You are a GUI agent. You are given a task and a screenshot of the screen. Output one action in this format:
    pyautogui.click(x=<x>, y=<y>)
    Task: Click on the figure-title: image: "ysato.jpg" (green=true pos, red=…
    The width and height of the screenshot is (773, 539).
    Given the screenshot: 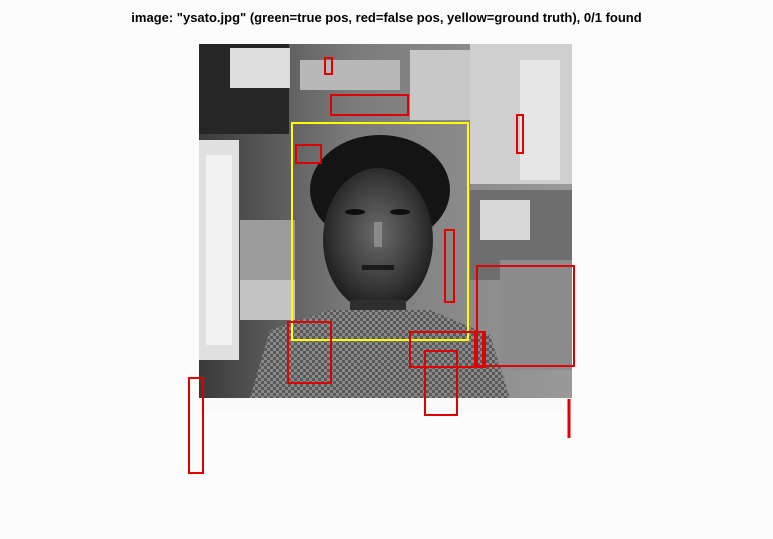 What is the action you would take?
    pyautogui.click(x=386, y=17)
    